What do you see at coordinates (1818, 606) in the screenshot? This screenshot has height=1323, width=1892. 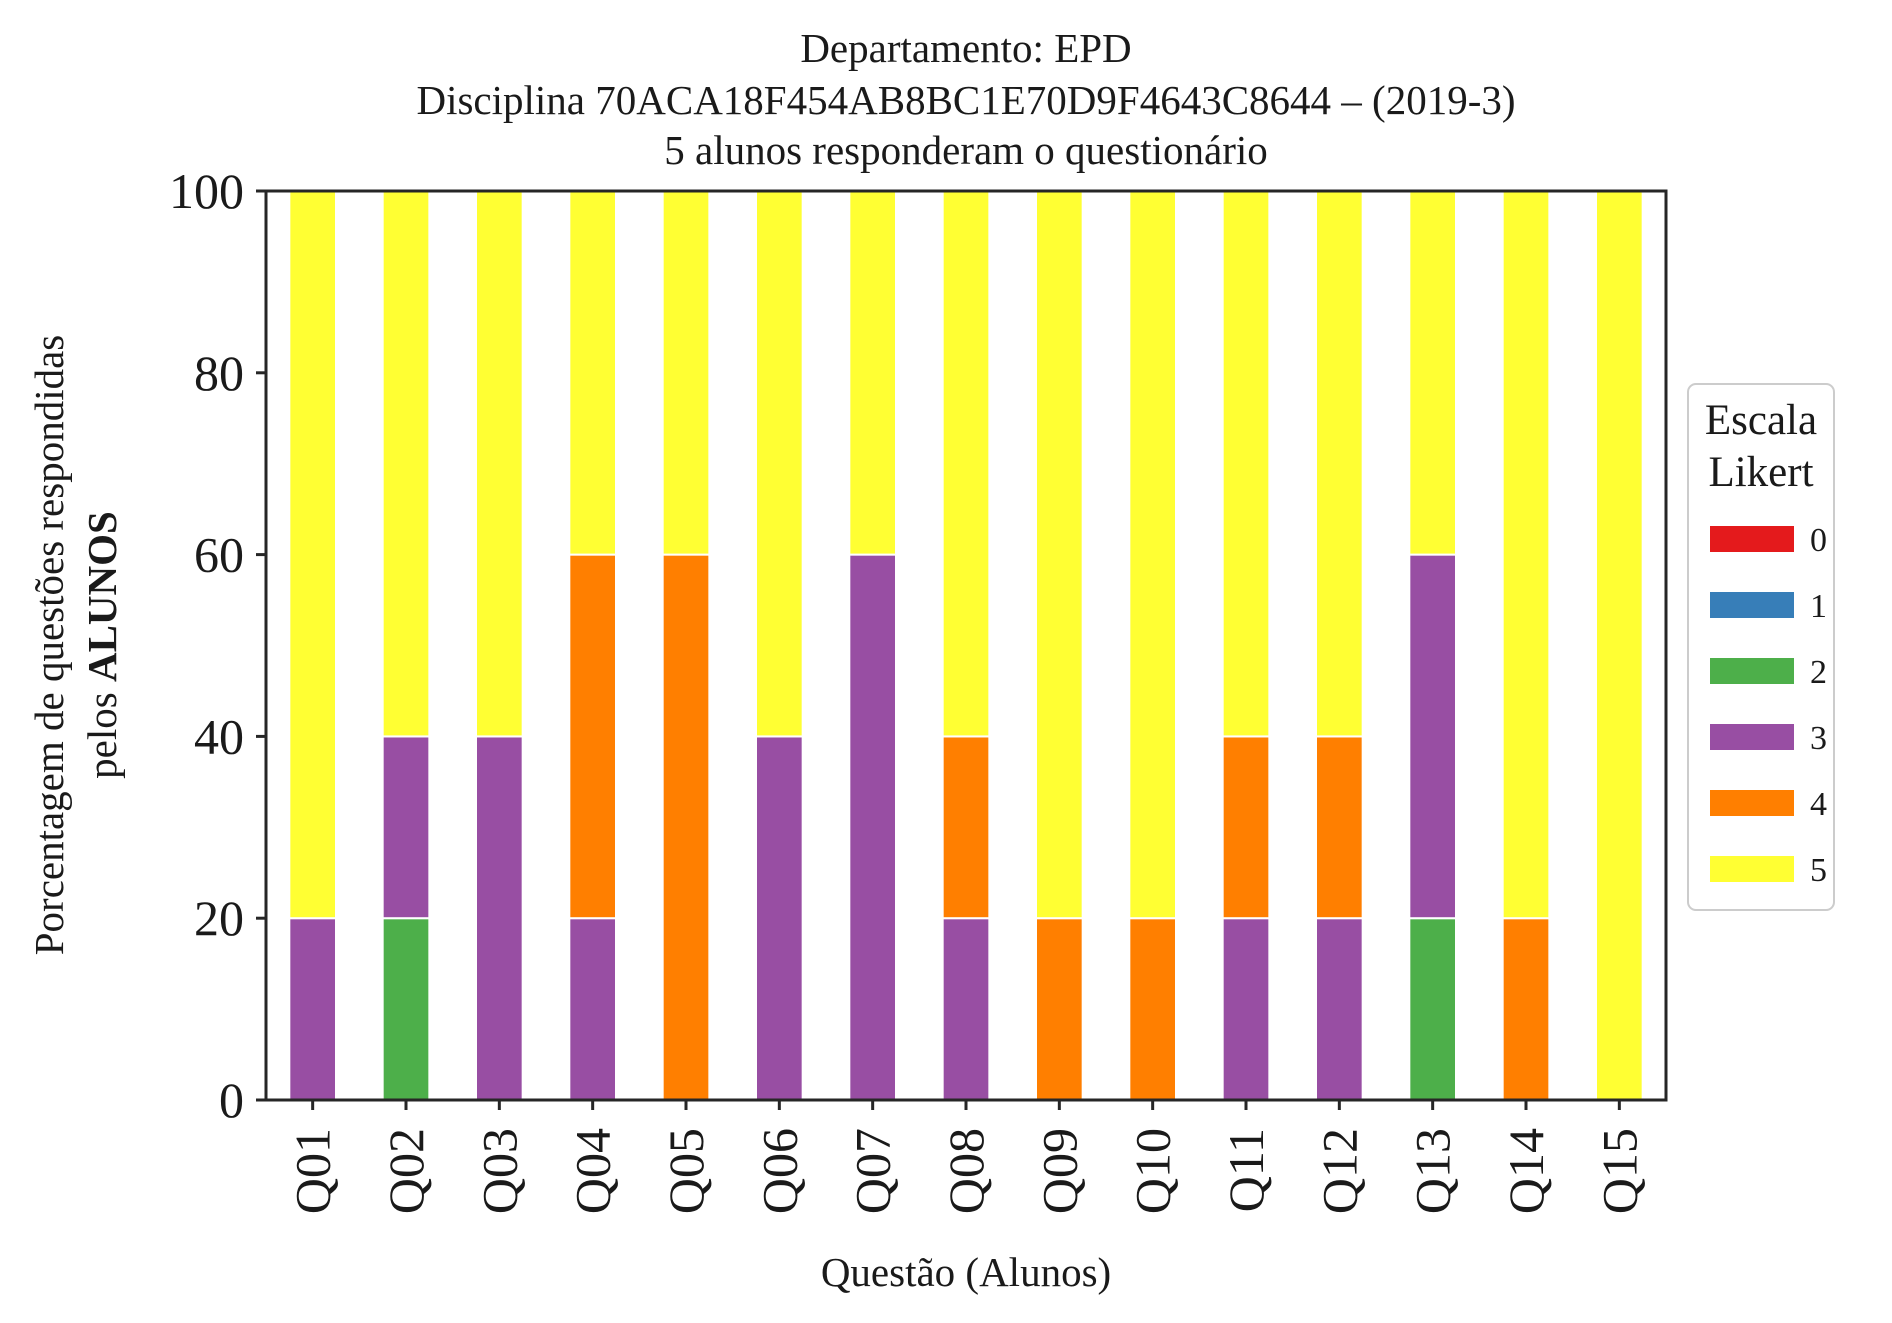 I see `legend-label-1: 1` at bounding box center [1818, 606].